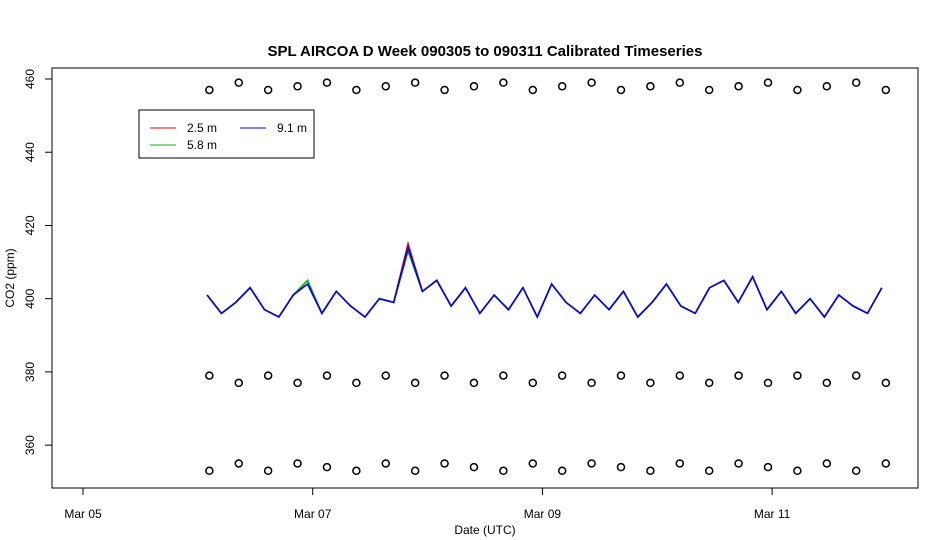 This screenshot has height=540, width=936. I want to click on legend-label: 5.8 m, so click(202, 145).